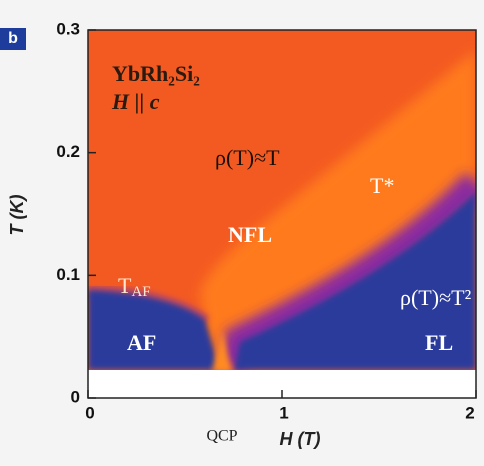  I want to click on y-tick-label: 0, so click(75, 396).